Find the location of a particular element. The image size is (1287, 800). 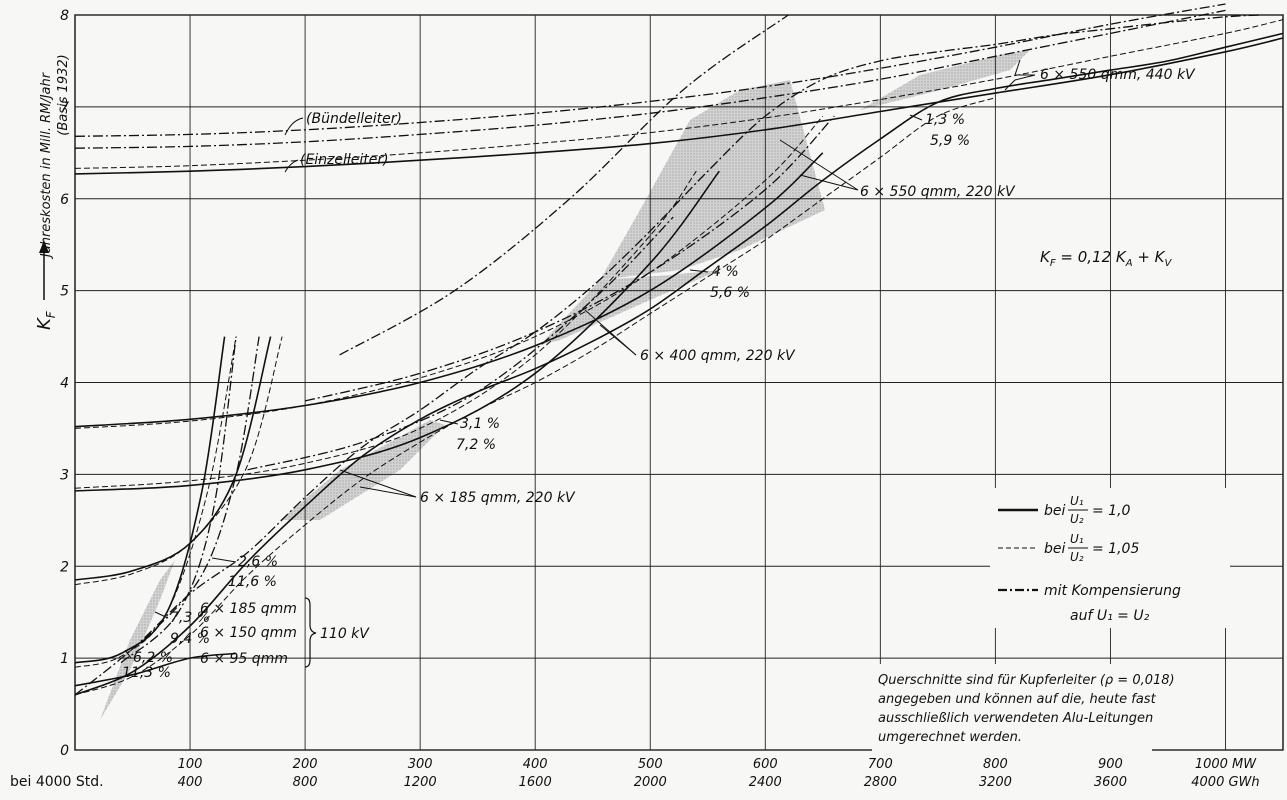

x-tick-label-gwh: 4000 GWh is located at coordinates (1225, 782).